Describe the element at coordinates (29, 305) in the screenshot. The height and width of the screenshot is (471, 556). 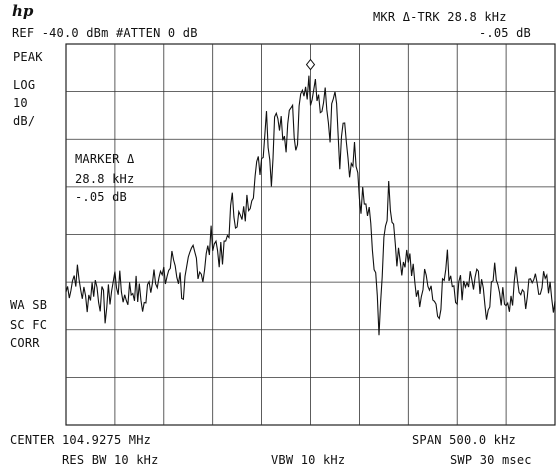
I see `wa-sb-label: WA SB` at that location.